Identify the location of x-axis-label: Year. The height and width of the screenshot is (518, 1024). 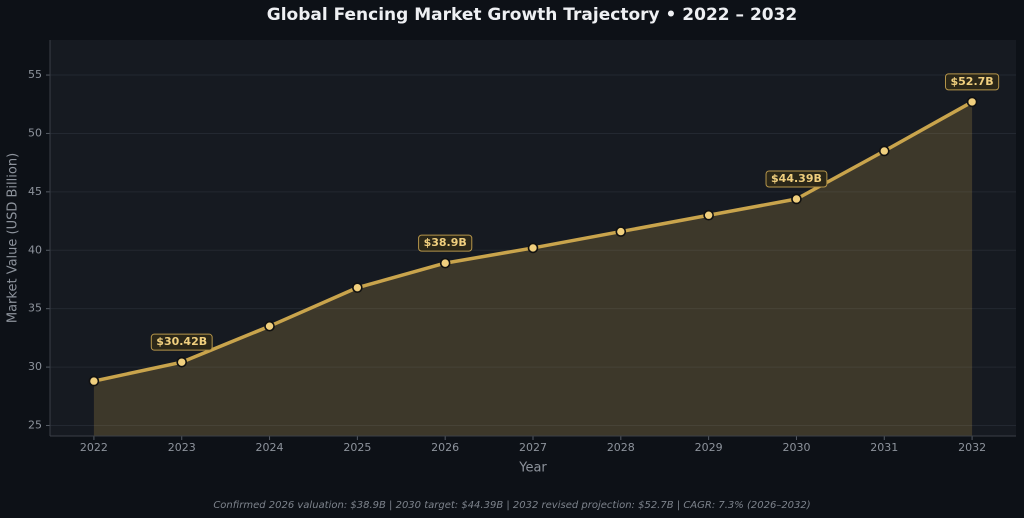
(532, 468).